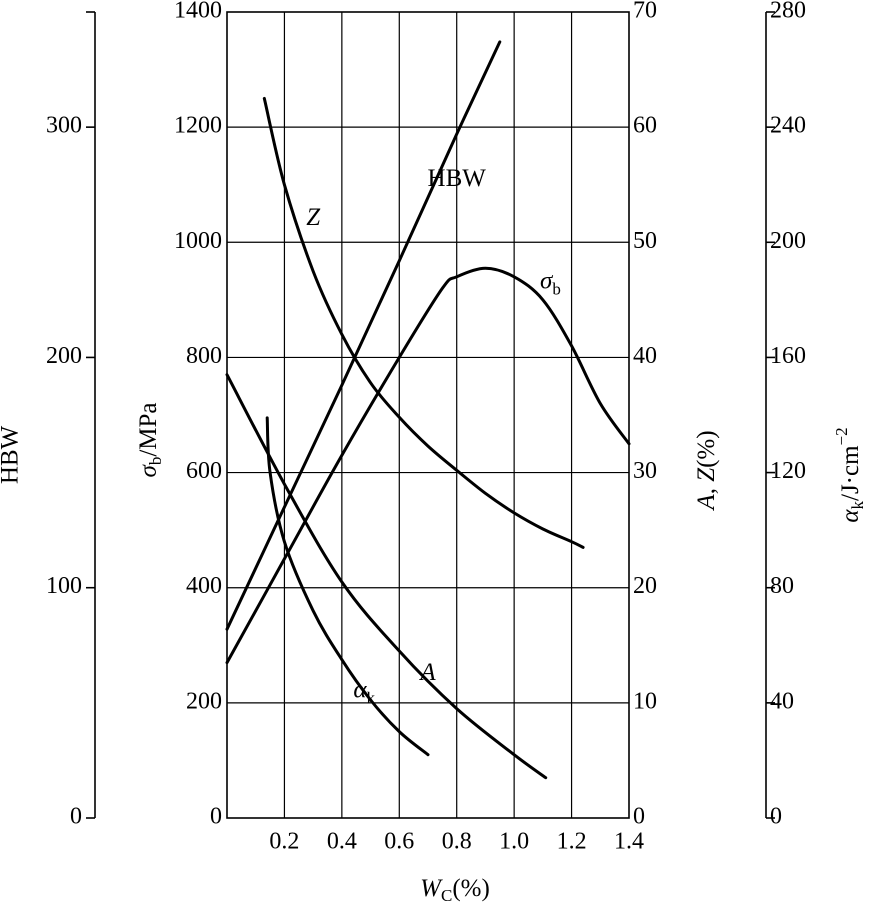 The image size is (871, 907). Describe the element at coordinates (150, 439) in the screenshot. I see `sigma-axis-label: σb/MPa` at that location.